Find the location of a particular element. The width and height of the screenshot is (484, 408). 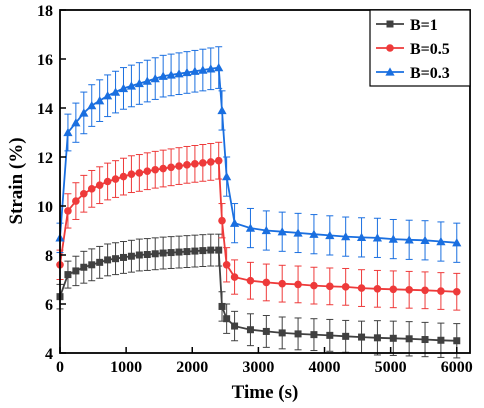

legend-label: B=1 is located at coordinates (424, 25).